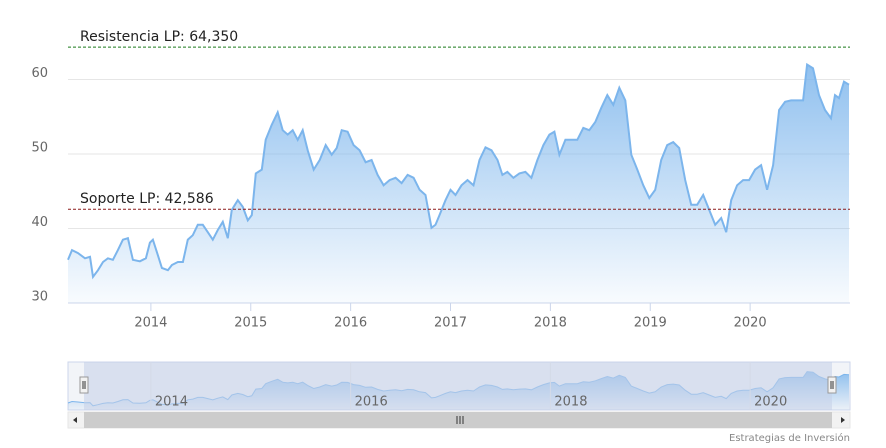 This screenshot has width=886, height=448. Describe the element at coordinates (350, 323) in the screenshot. I see `x-tick-label: 2016` at that location.